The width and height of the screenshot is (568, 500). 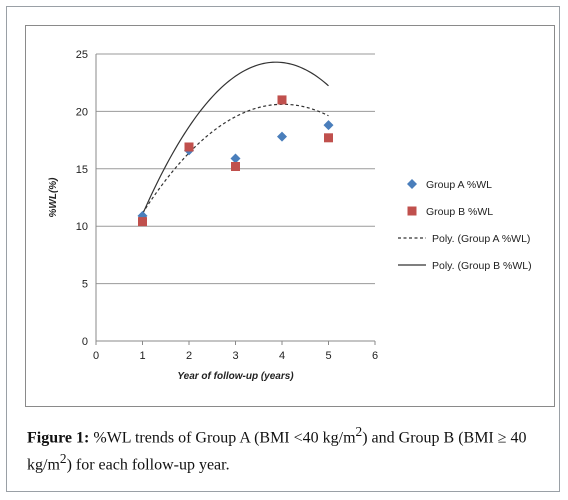 I want to click on caption-text-2: ) and Group B (BMI ≥ 40 kg/m, so click(x=277, y=451).